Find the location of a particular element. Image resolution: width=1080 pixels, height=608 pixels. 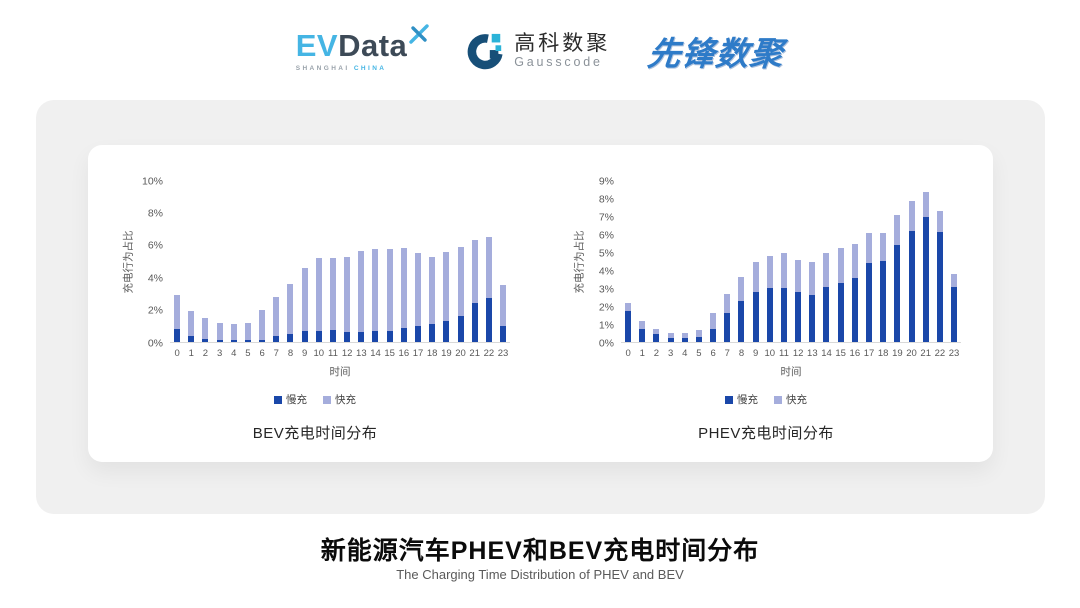

x-tick-label: 18 is located at coordinates (883, 353).